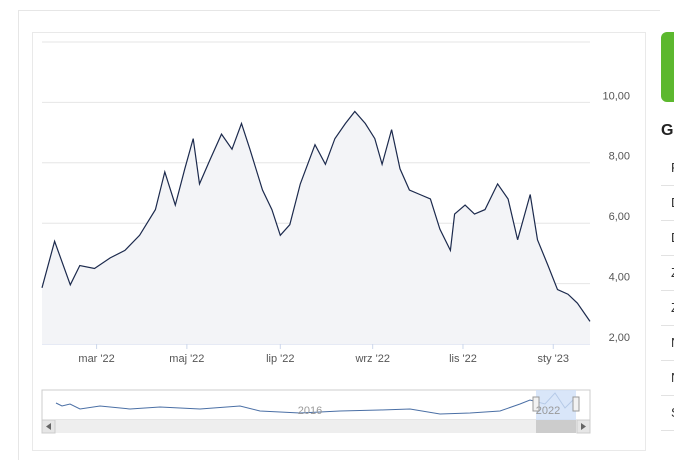 The image size is (674, 460). What do you see at coordinates (619, 278) in the screenshot?
I see `y-tick-label: 4,00` at bounding box center [619, 278].